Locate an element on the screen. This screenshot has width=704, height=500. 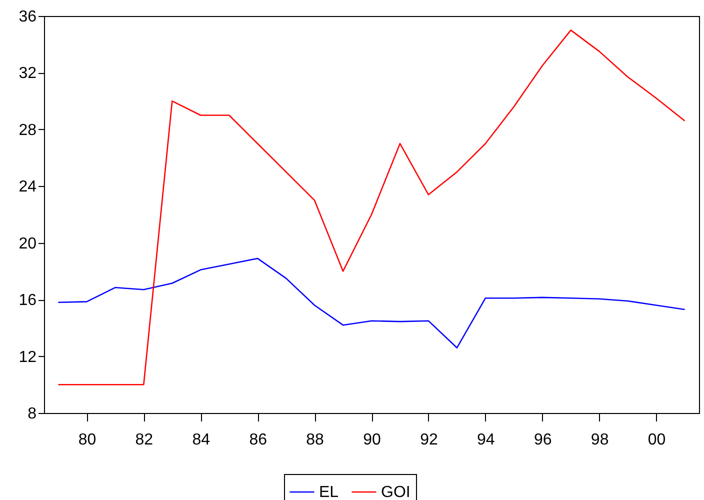
x-tick-label: 94 is located at coordinates (486, 440).